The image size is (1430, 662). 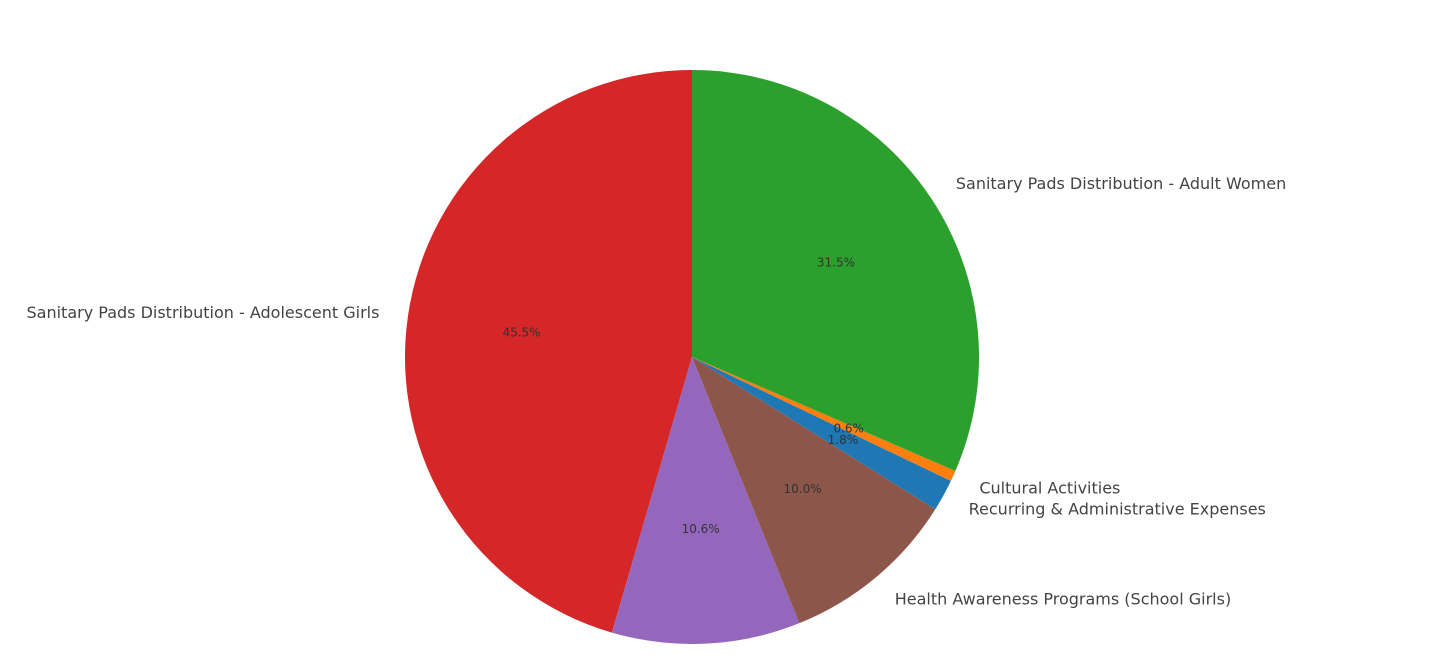 I want to click on pct-label-health-awareness-programs-school-girls: 10.0%, so click(x=803, y=489).